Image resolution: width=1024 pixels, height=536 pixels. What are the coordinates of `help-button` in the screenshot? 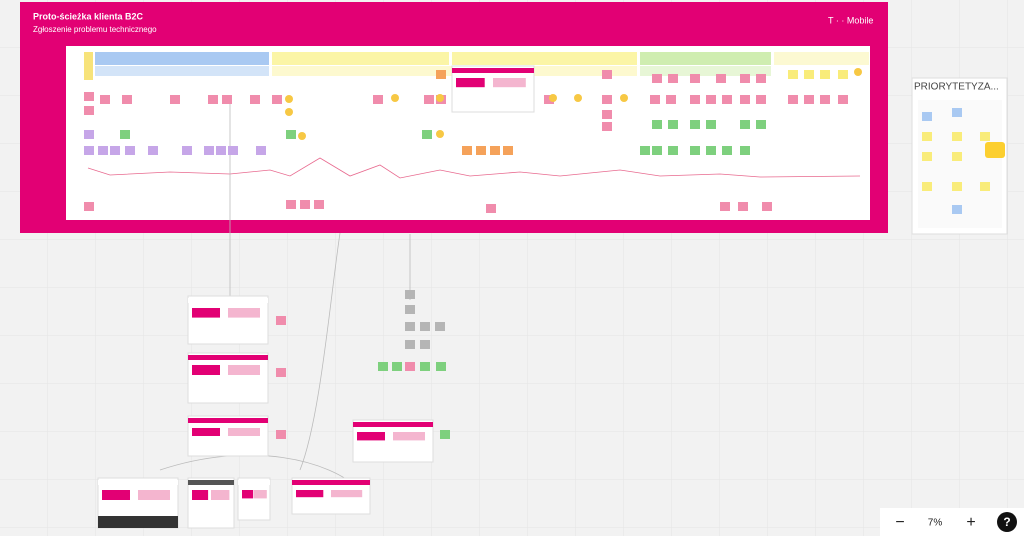 It's located at (1007, 522).